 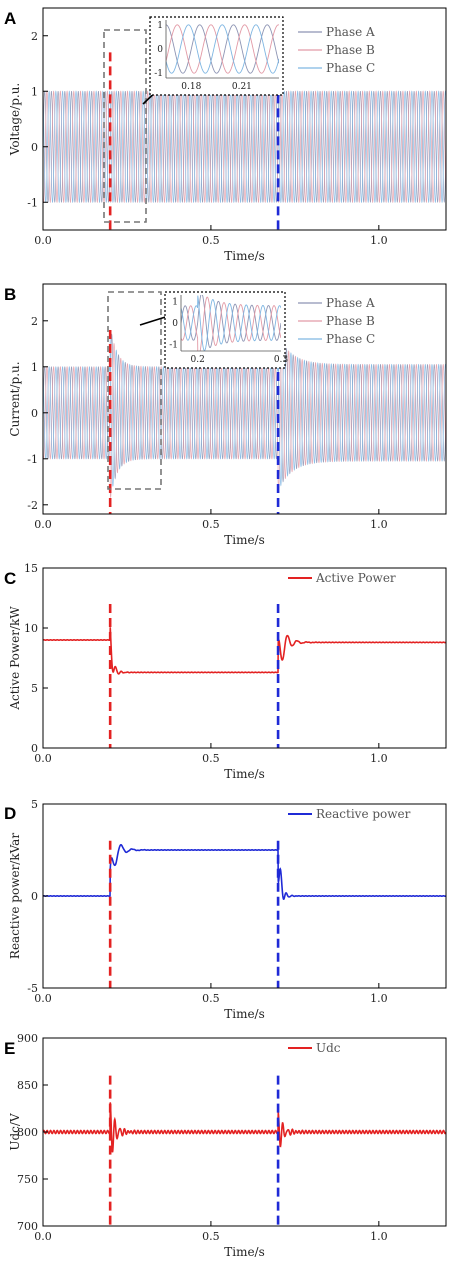 What do you see at coordinates (15, 658) in the screenshot?
I see `y-axis-label: Active Power/kW` at bounding box center [15, 658].